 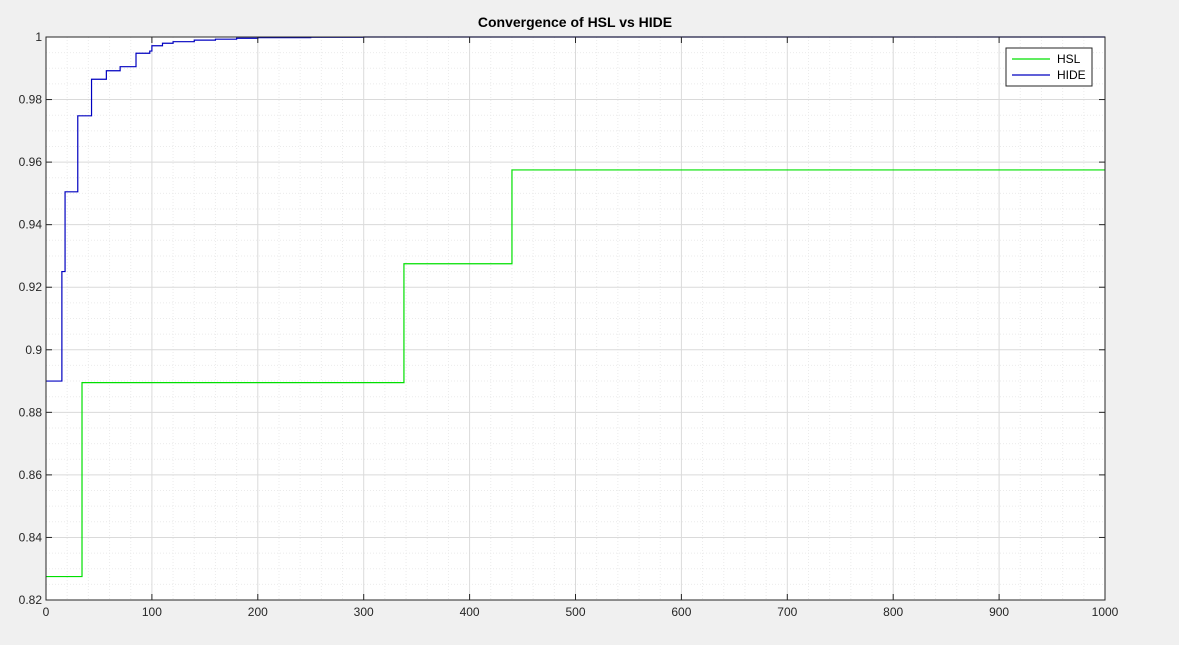 I want to click on x-tick-label: 500, so click(x=575, y=612).